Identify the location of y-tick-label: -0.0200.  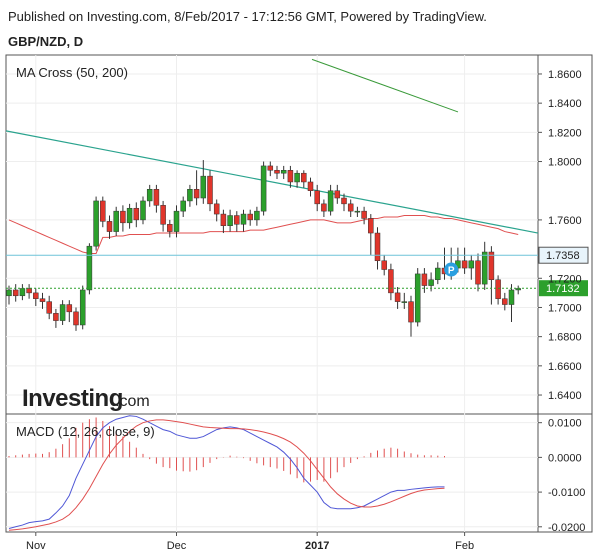
(566, 528).